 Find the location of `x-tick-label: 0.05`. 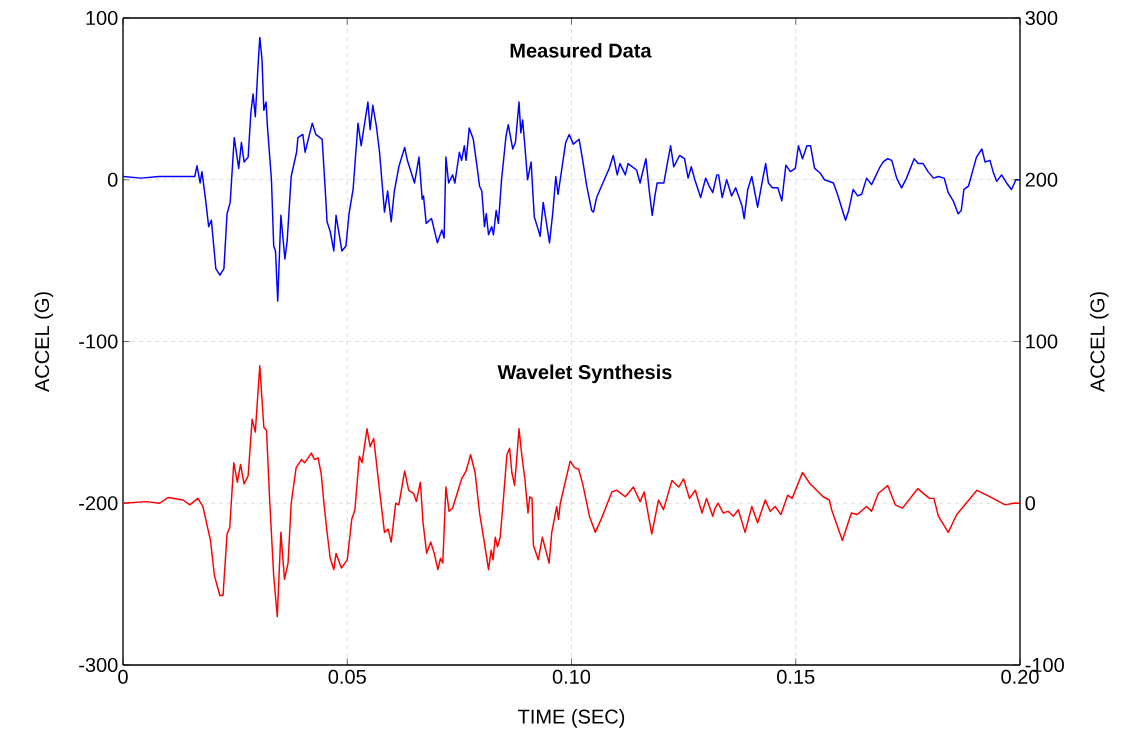

x-tick-label: 0.05 is located at coordinates (347, 676).